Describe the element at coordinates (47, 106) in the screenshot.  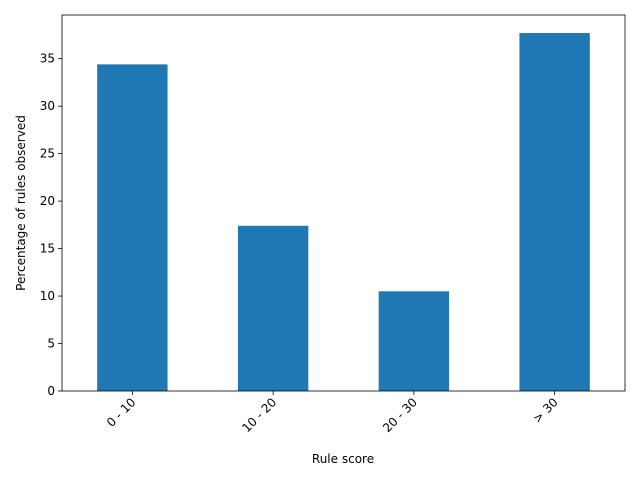
I see `y-tick-label: 30` at that location.